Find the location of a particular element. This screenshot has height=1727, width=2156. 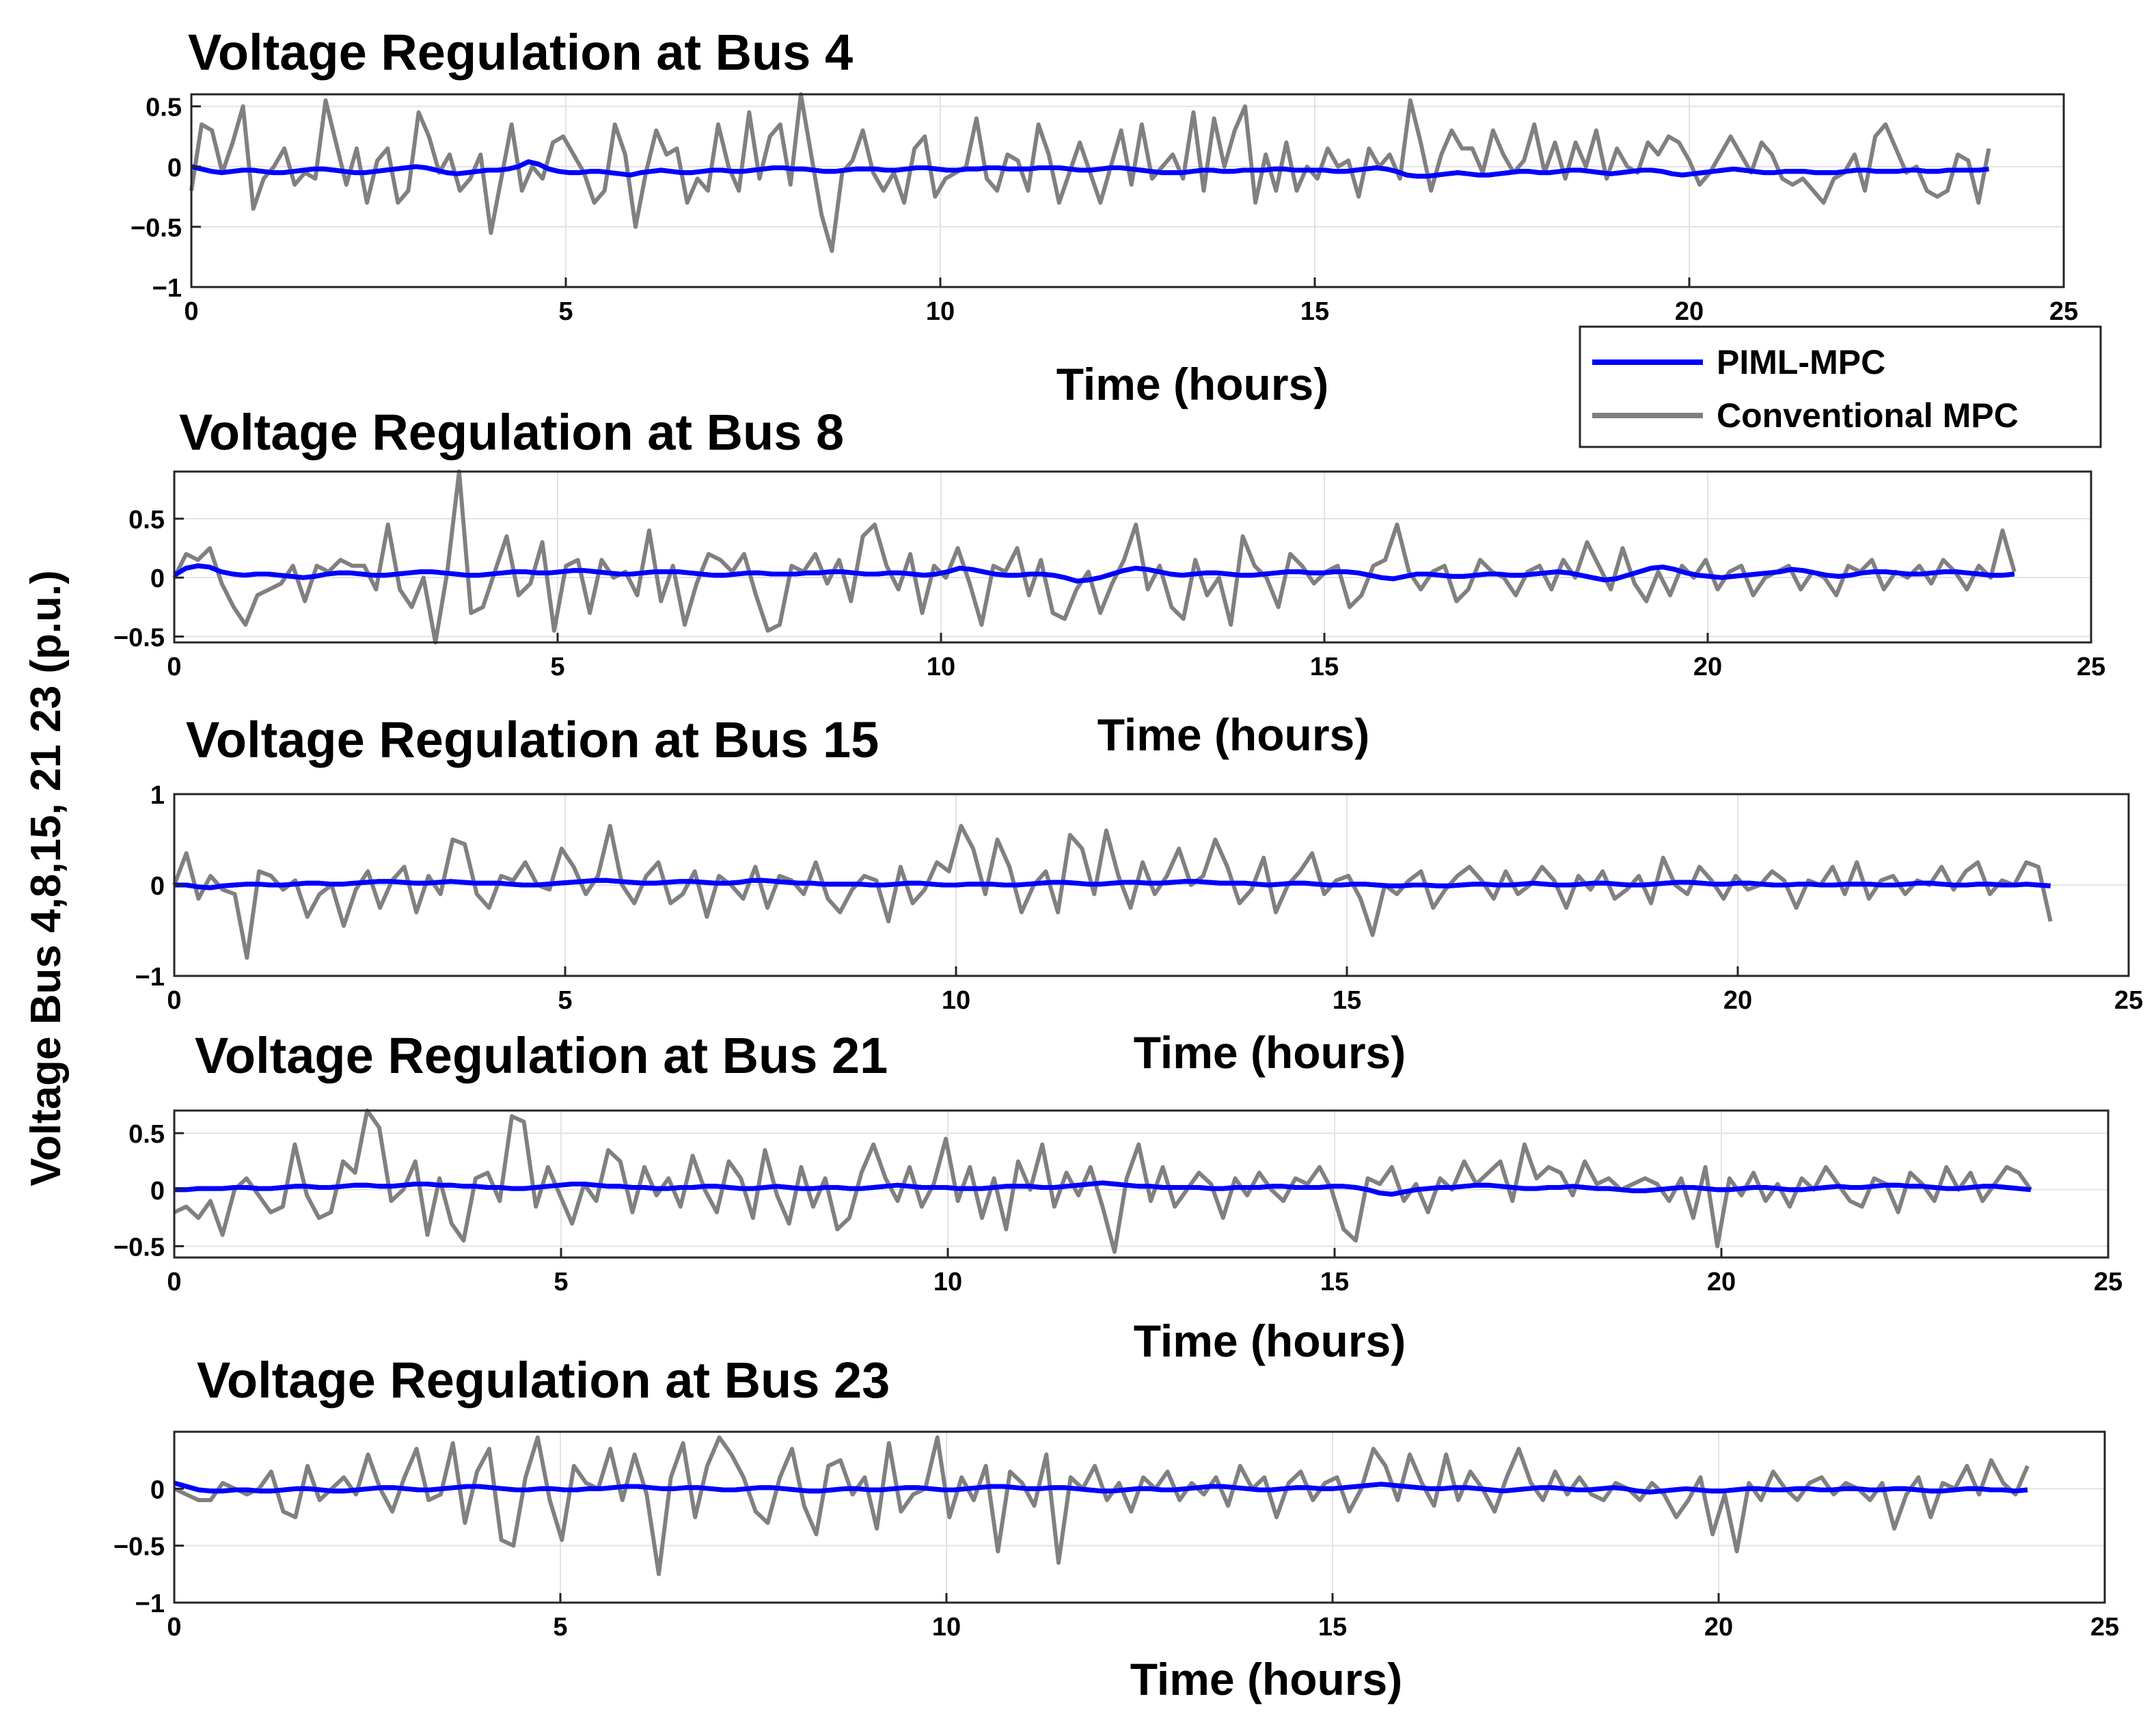

figure-ylabel: Voltage Bus 4,8,15, 21 23 (p.u.) is located at coordinates (46, 878).